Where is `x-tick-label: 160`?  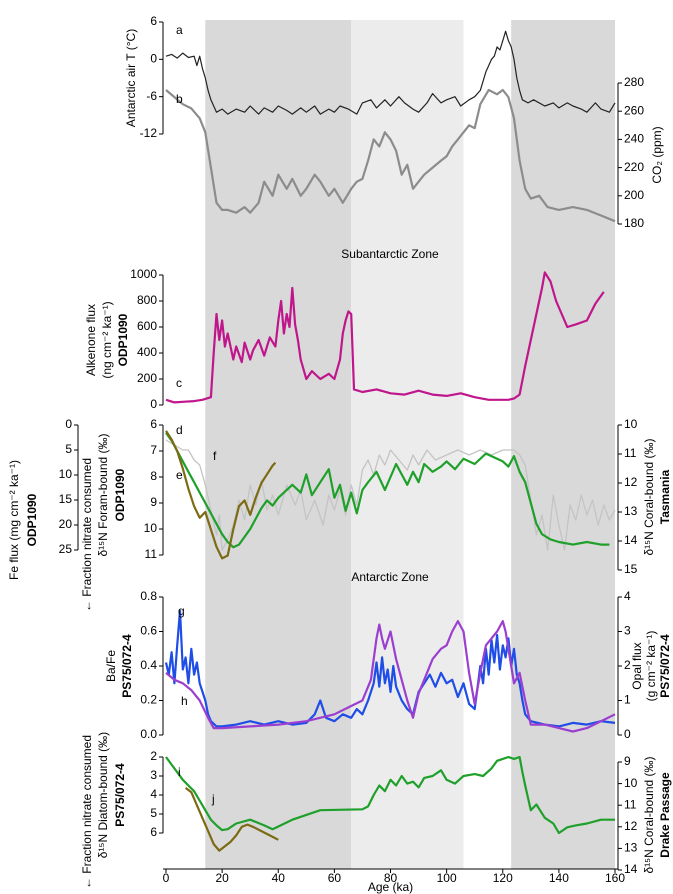
x-tick-label: 160 is located at coordinates (615, 878).